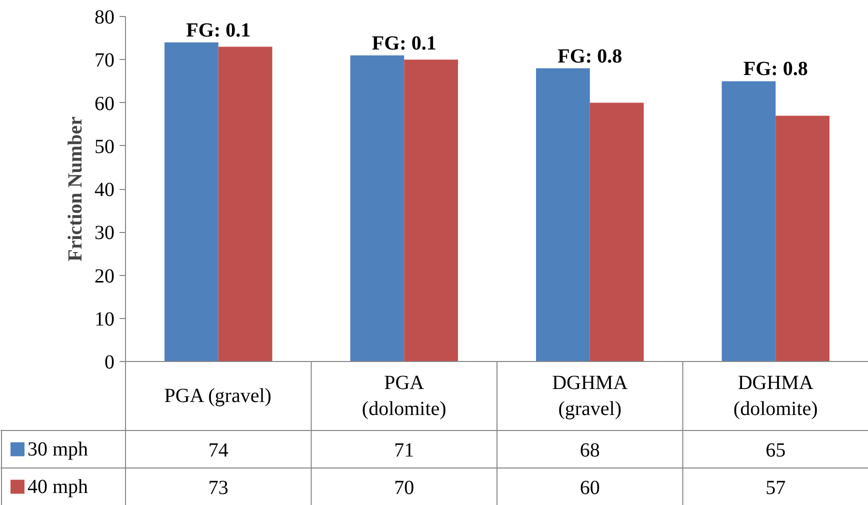  What do you see at coordinates (75, 189) in the screenshot?
I see `y-axis-title: Friction Number` at bounding box center [75, 189].